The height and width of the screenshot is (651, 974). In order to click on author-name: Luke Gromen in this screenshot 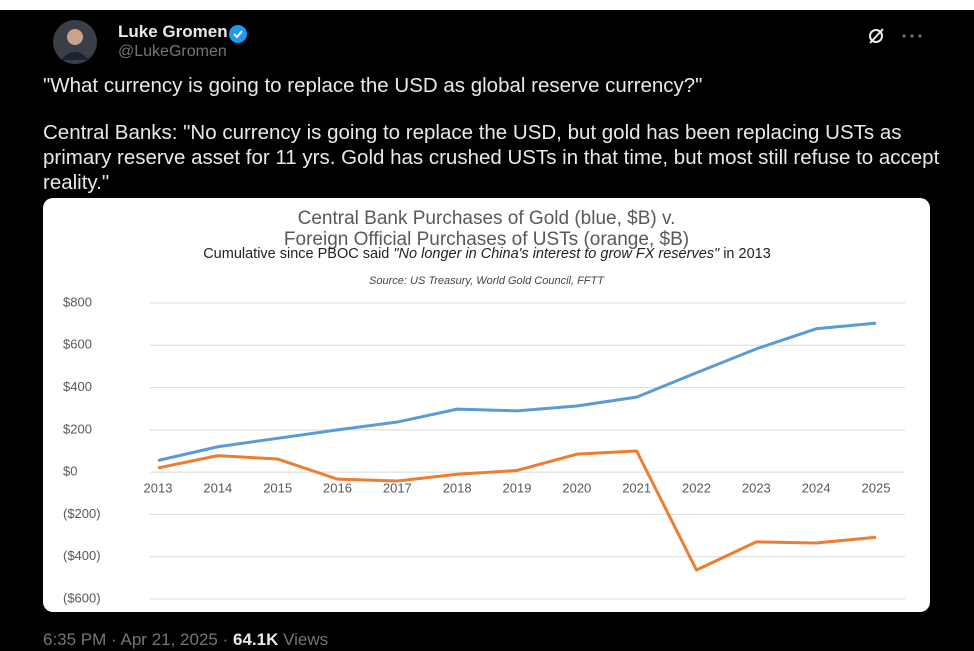, I will do `click(173, 31)`.